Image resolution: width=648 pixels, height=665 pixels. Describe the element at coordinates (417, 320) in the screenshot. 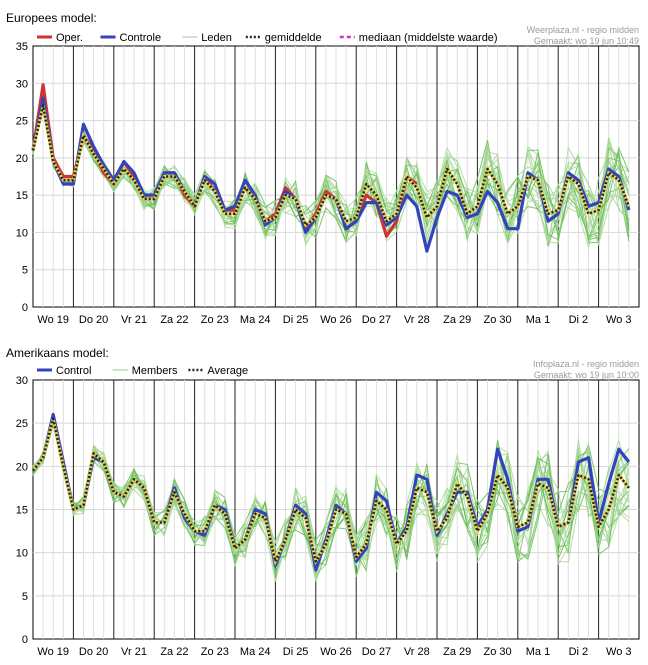

I see `x-tick-label-0-9: Vr 28` at that location.